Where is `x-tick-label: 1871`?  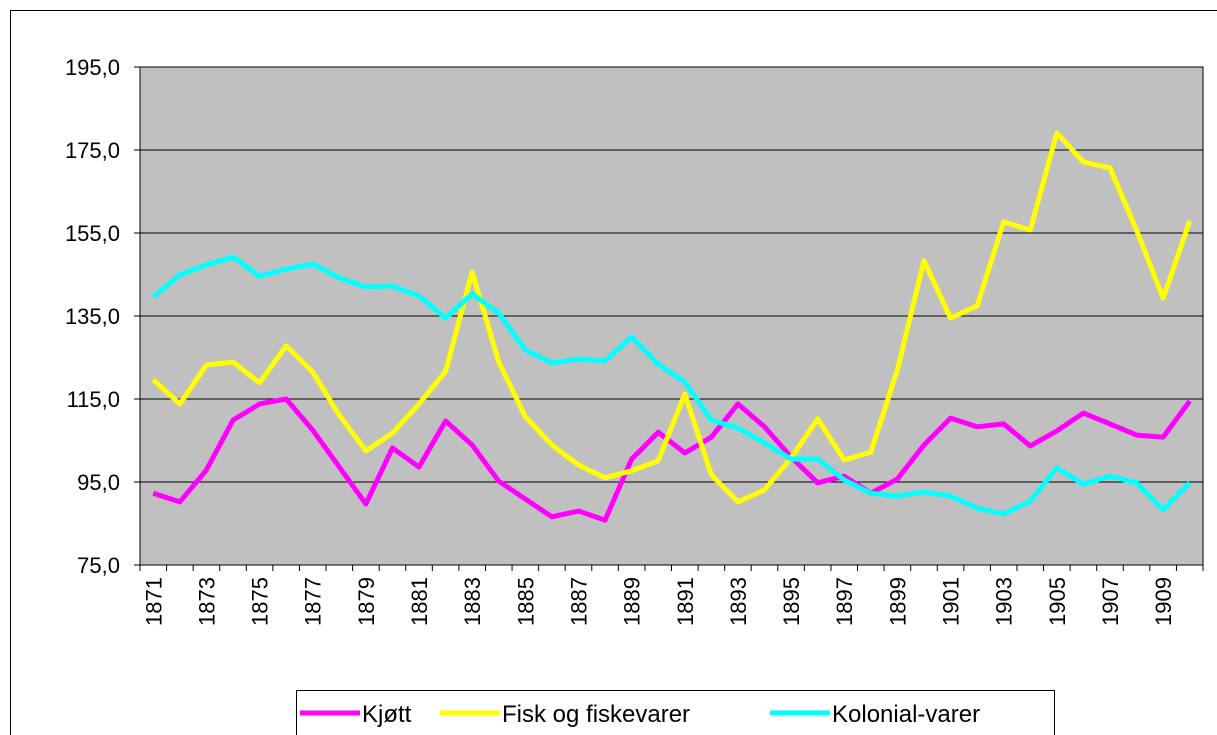 x-tick-label: 1871 is located at coordinates (153, 601).